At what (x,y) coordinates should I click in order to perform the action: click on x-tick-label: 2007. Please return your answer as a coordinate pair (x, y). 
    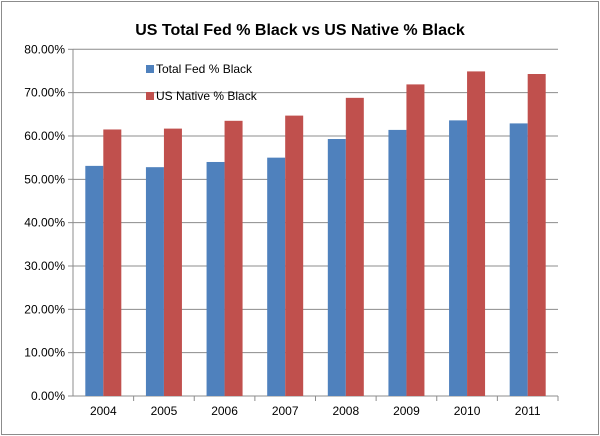
    Looking at the image, I should click on (285, 411).